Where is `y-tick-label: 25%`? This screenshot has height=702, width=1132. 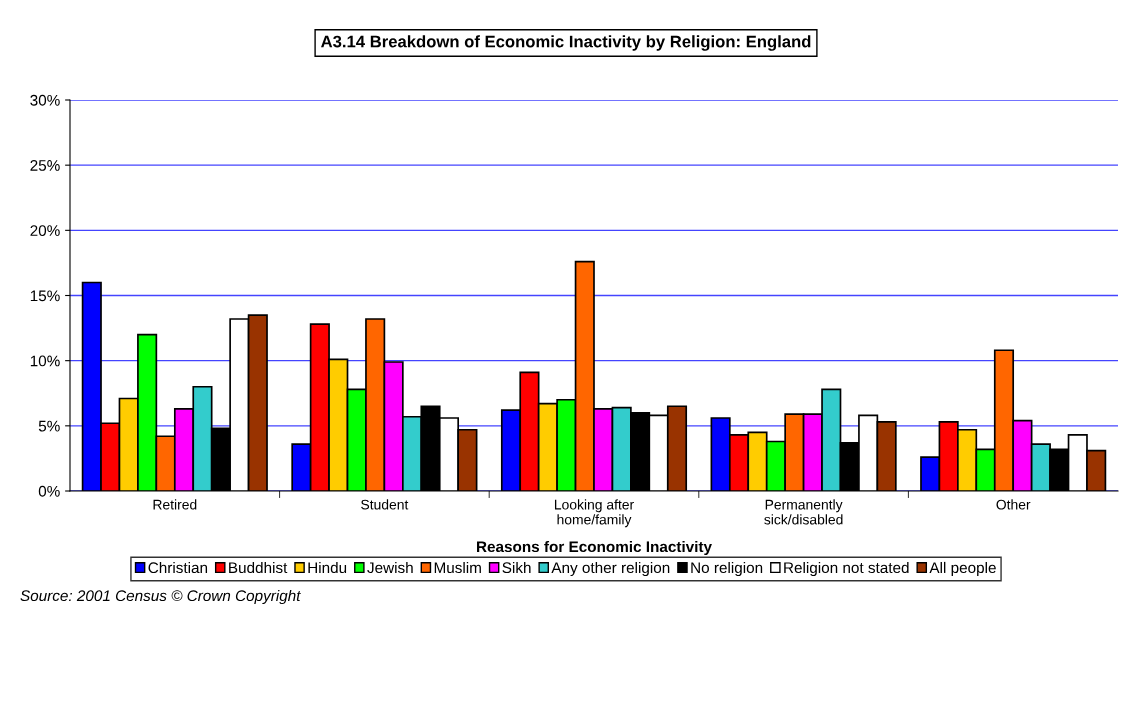
y-tick-label: 25% is located at coordinates (45, 165).